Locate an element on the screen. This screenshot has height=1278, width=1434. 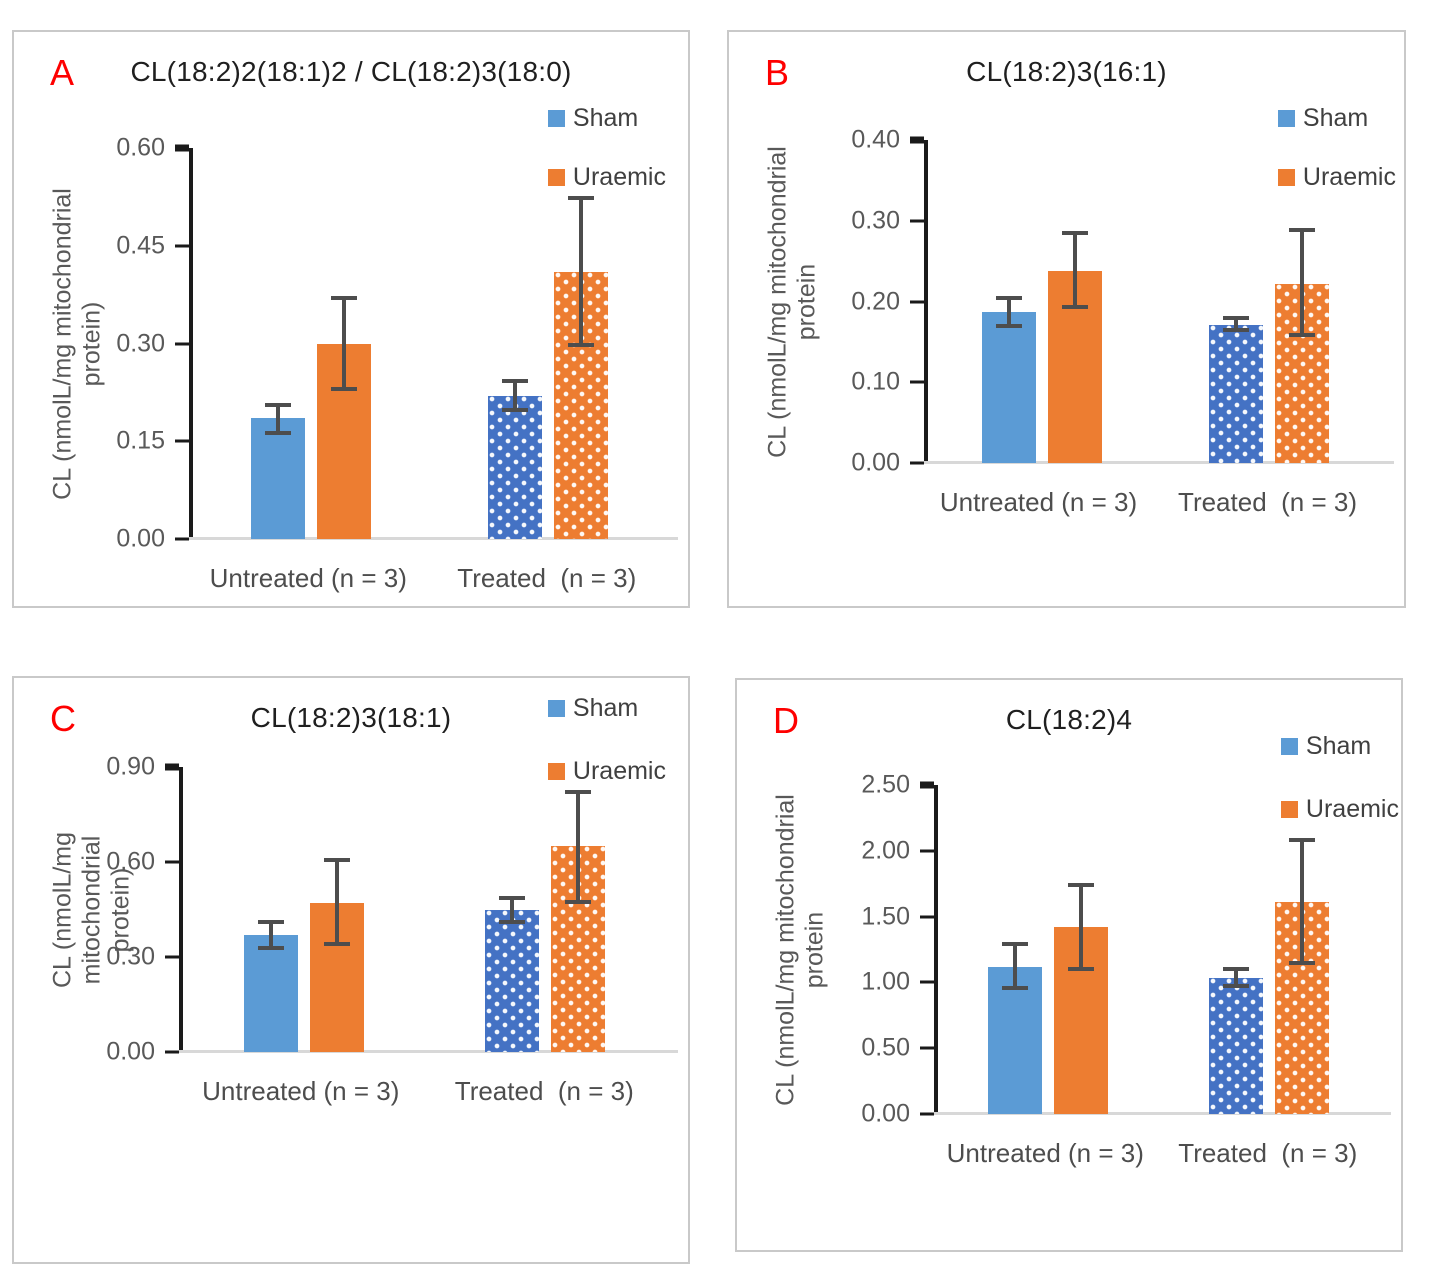
bar-sham-untreated is located at coordinates (270, 993).